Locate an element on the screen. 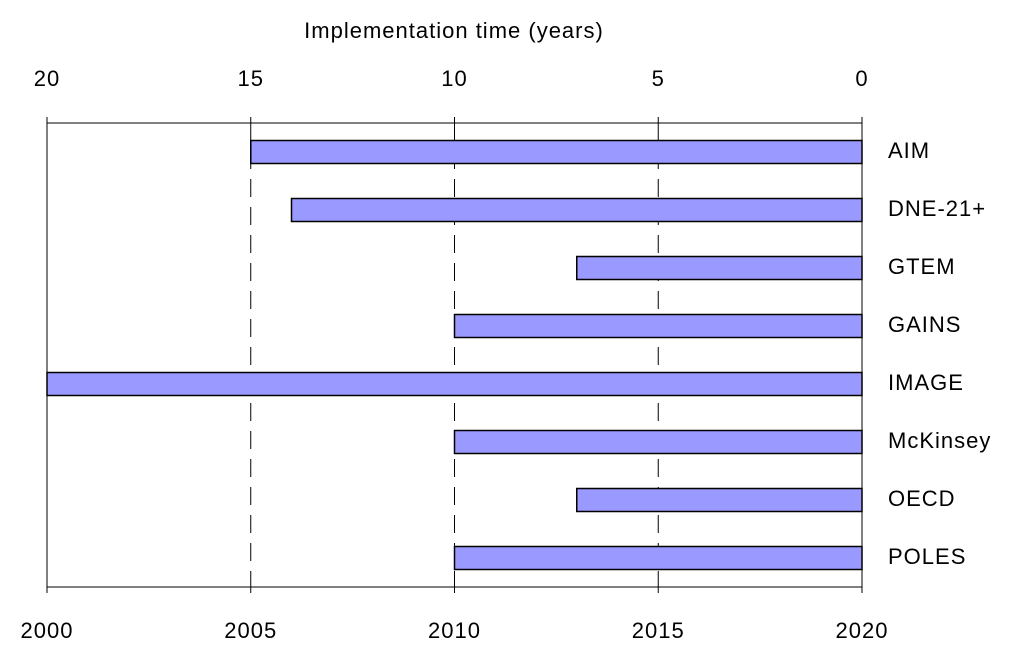  category-label: McKinsey is located at coordinates (939, 440).